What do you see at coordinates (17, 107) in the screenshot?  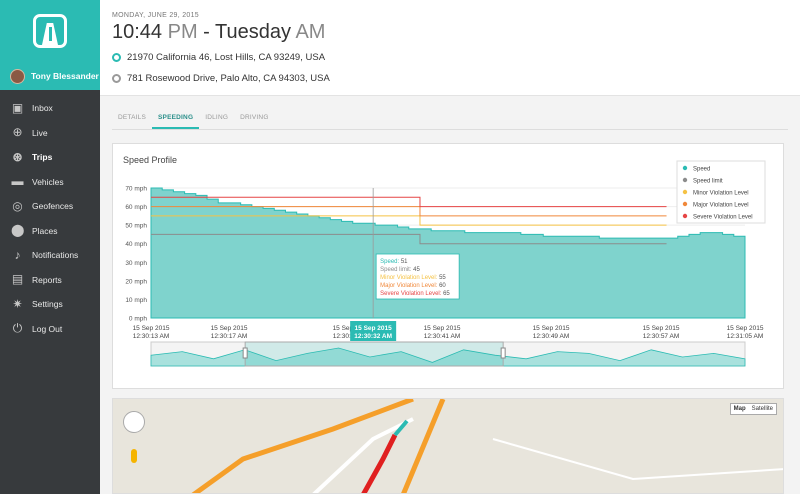 I see `inbox-icon: ▣` at bounding box center [17, 107].